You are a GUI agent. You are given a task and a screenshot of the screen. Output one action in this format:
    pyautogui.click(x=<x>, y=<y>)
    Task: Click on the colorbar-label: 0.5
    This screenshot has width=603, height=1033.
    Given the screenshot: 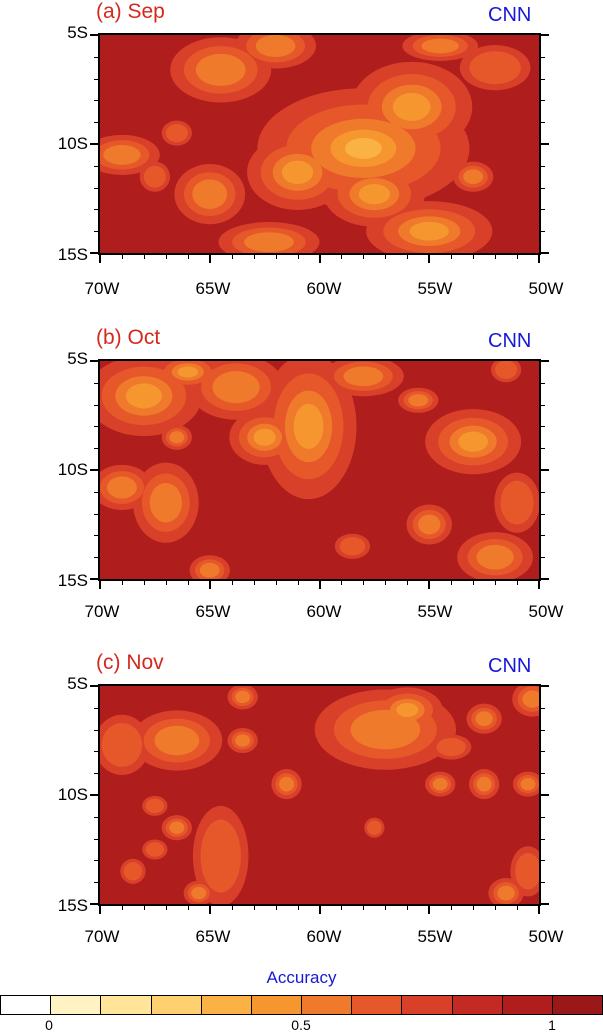 What is the action you would take?
    pyautogui.click(x=301, y=1025)
    